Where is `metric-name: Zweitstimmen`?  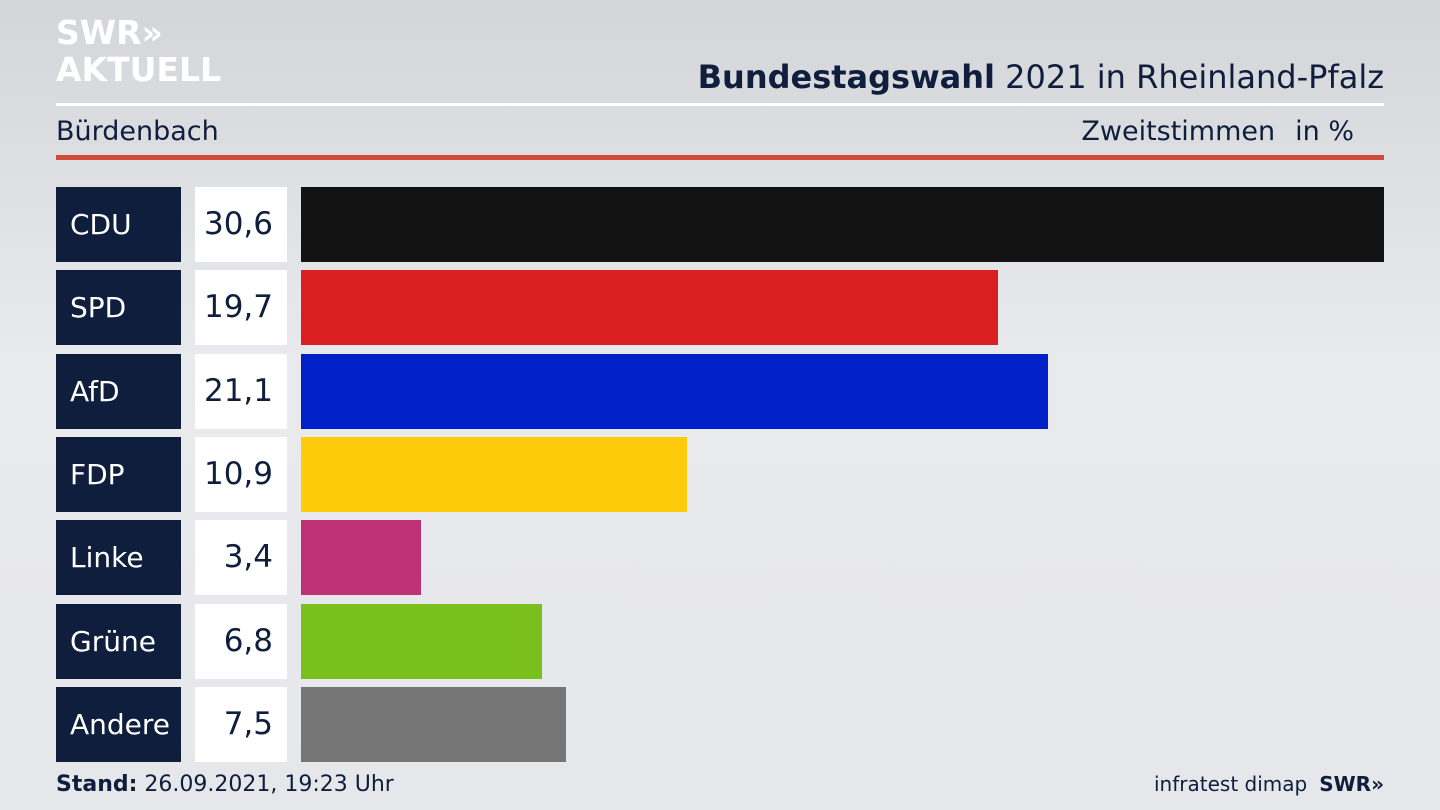
metric-name: Zweitstimmen is located at coordinates (1178, 131).